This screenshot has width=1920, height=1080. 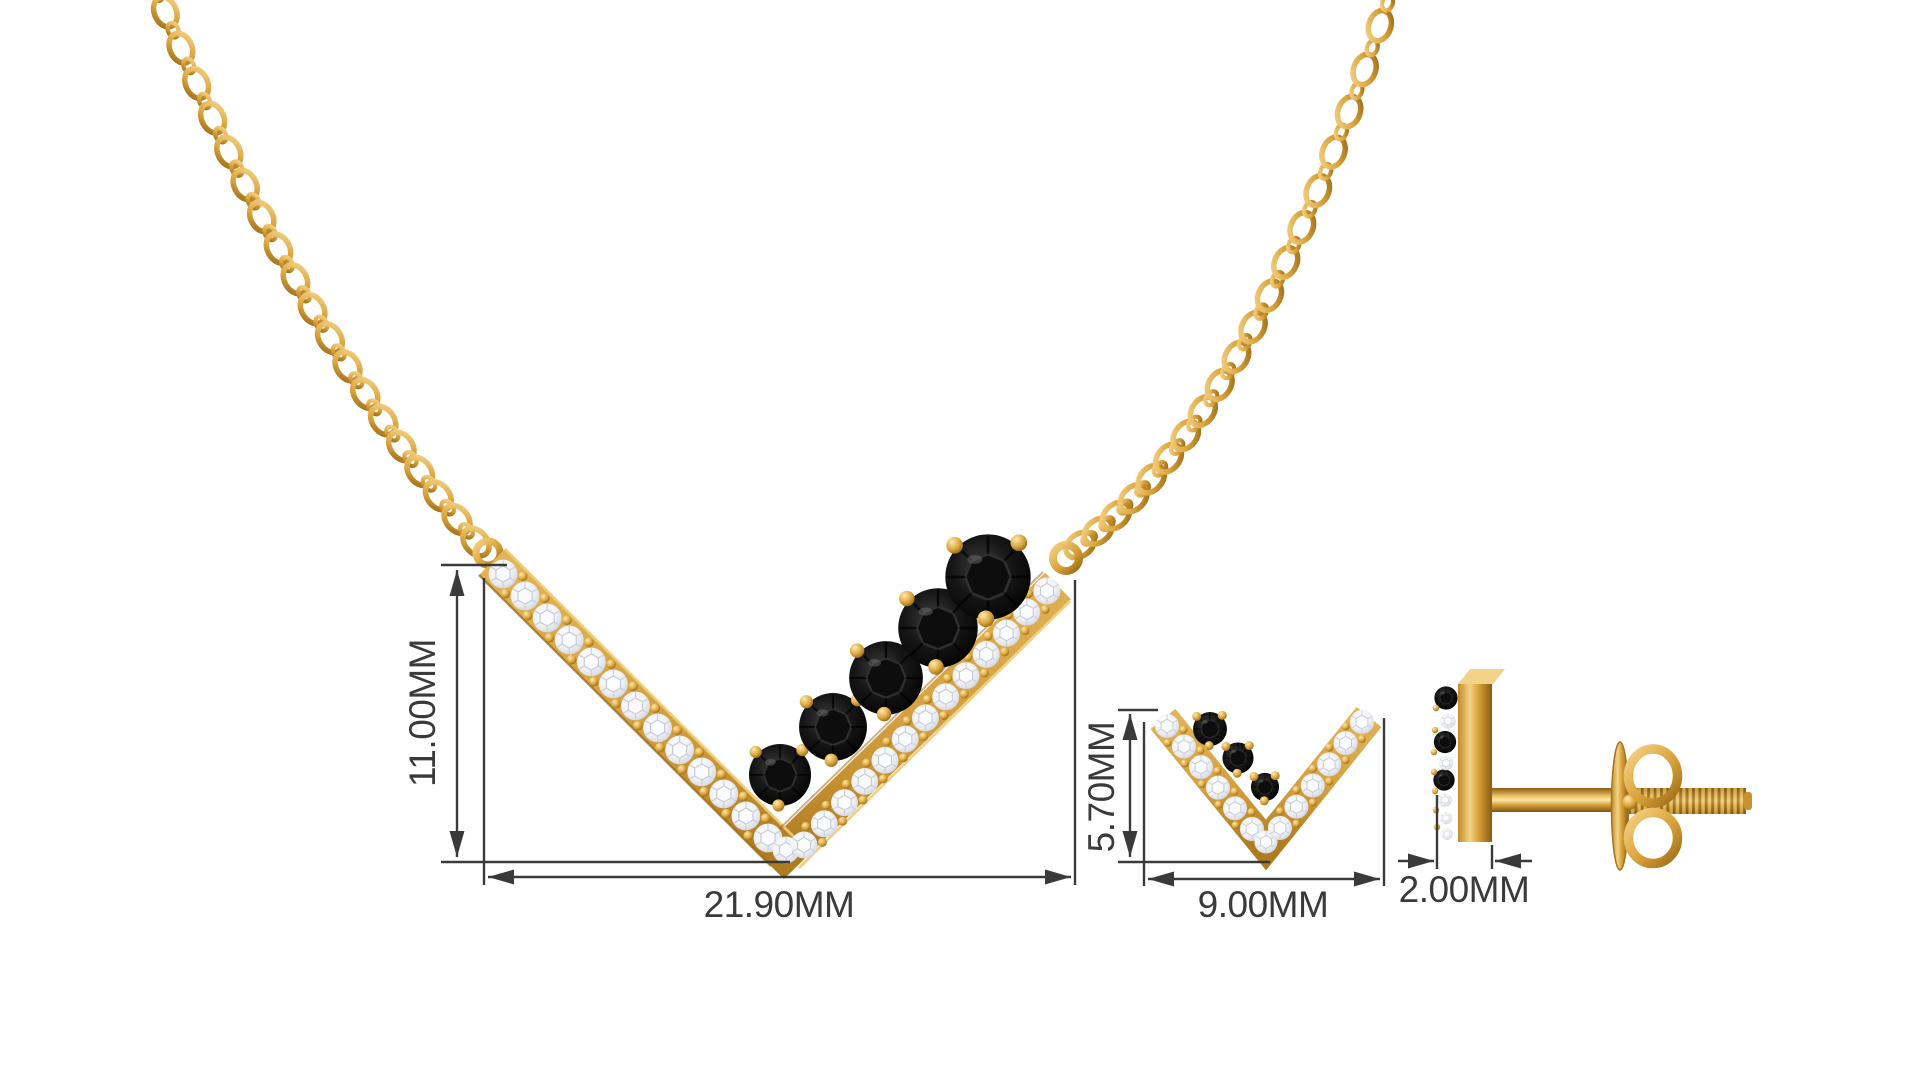 I want to click on necklace-chain-right, so click(x=1229, y=280).